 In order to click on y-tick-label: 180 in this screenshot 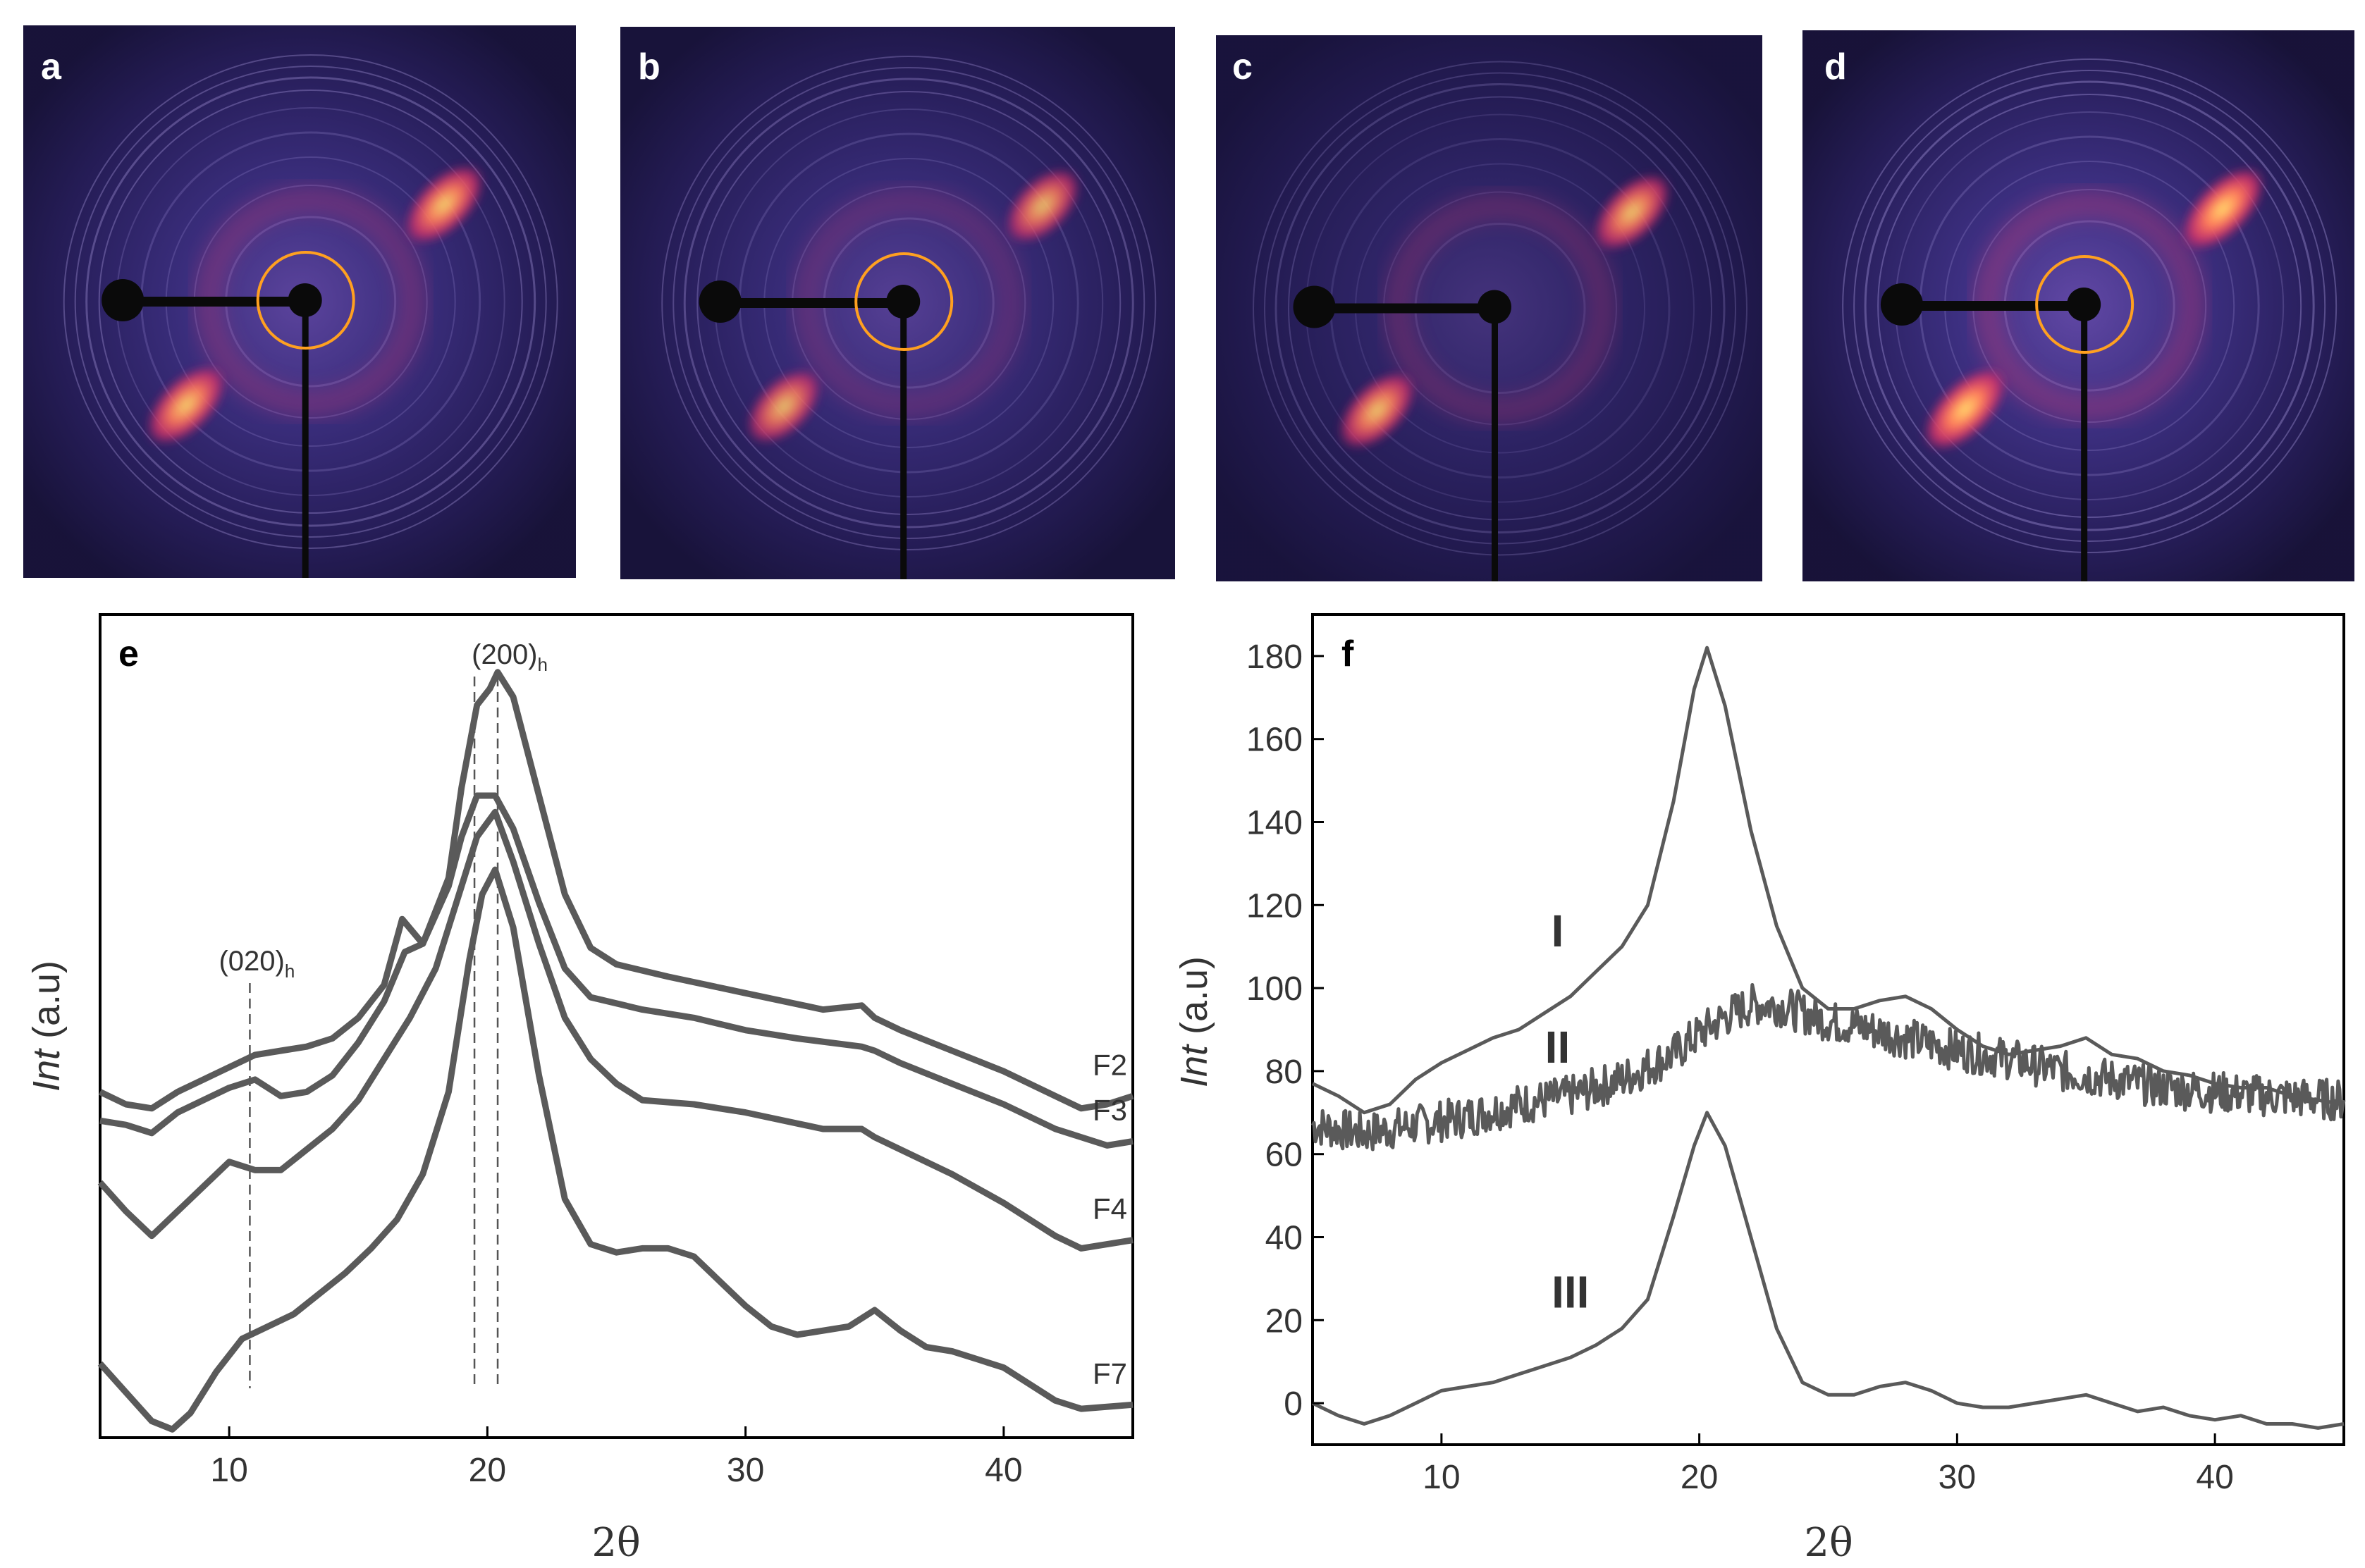, I will do `click(1274, 657)`.